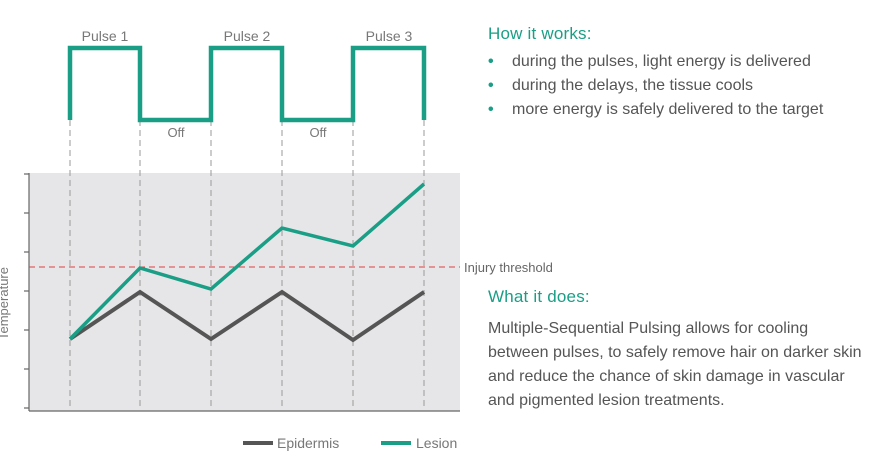  What do you see at coordinates (247, 261) in the screenshot?
I see `lesion-line` at bounding box center [247, 261].